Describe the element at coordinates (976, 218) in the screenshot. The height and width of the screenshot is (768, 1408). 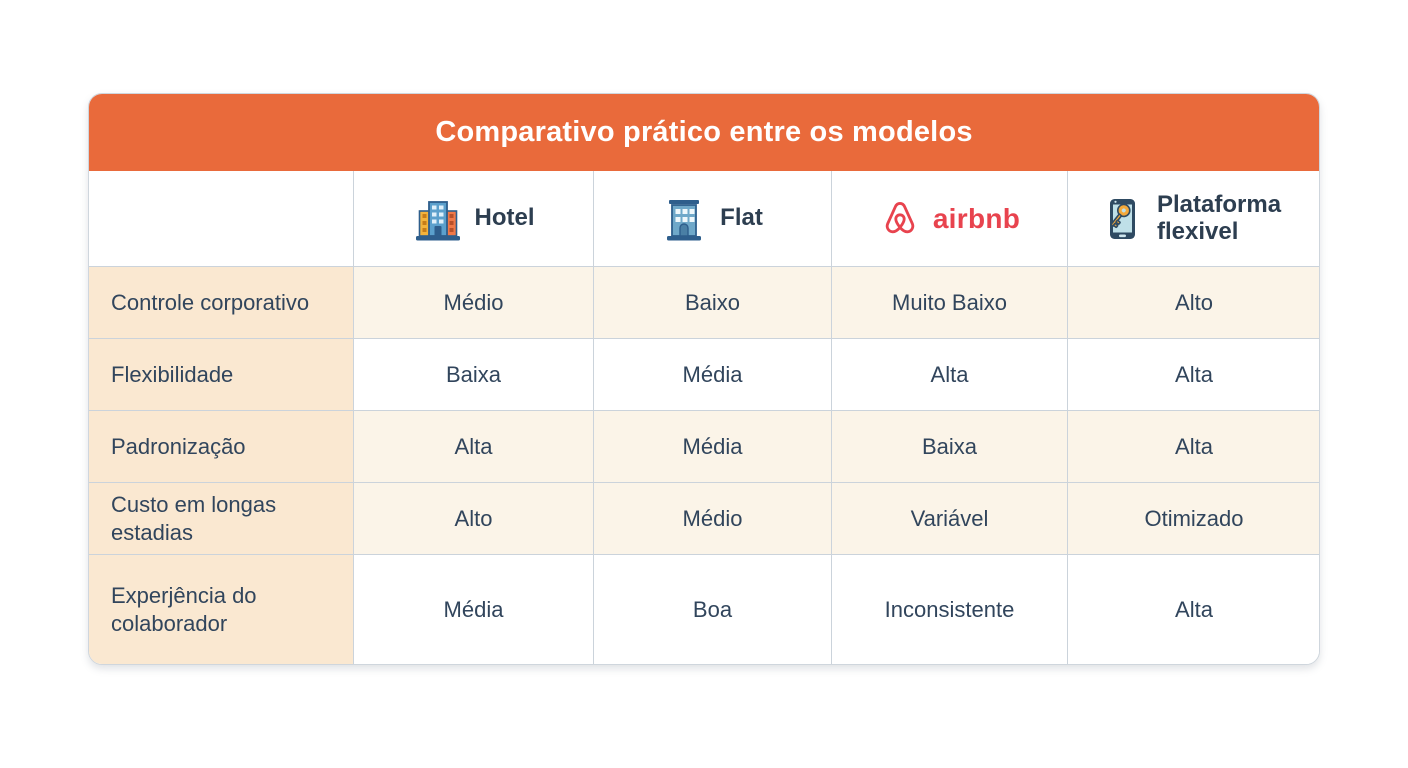
I see `column-label: airbnb` at that location.